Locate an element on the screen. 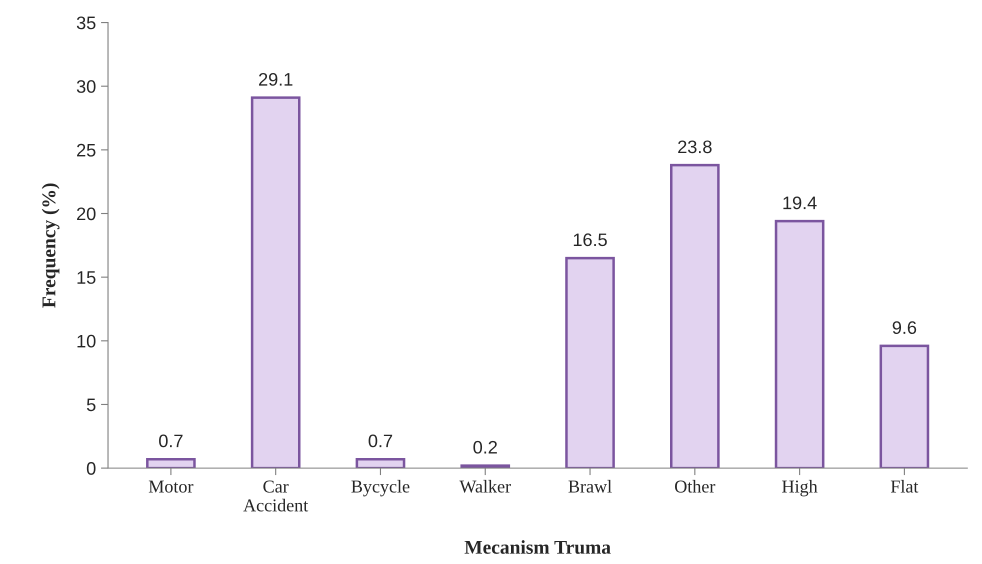  y-tick-label: 30 is located at coordinates (86, 86).